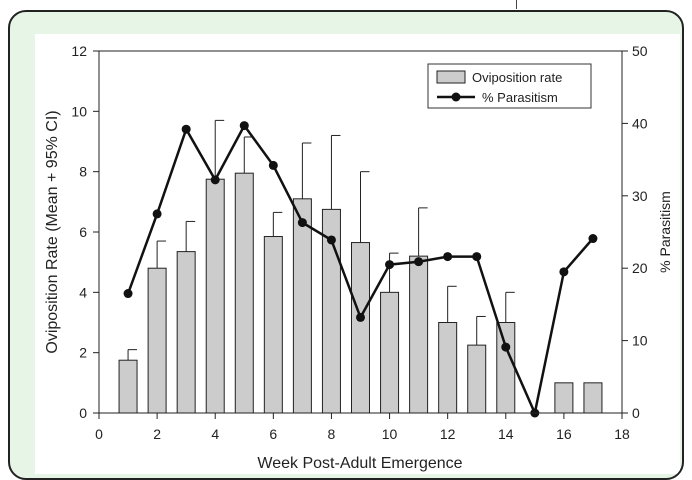 Image resolution: width=692 pixels, height=480 pixels. Describe the element at coordinates (79, 111) in the screenshot. I see `y-left-tick-label-10: 10` at that location.